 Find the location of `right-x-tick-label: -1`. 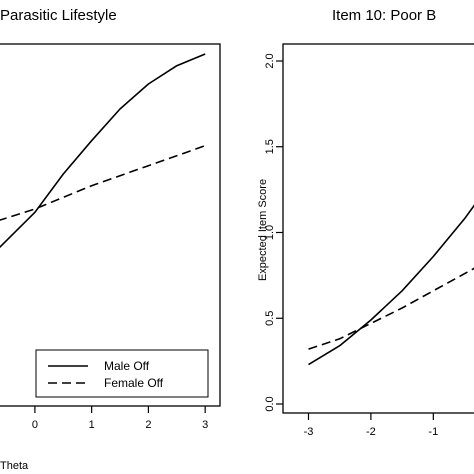

right-x-tick-label: -1 is located at coordinates (433, 432).